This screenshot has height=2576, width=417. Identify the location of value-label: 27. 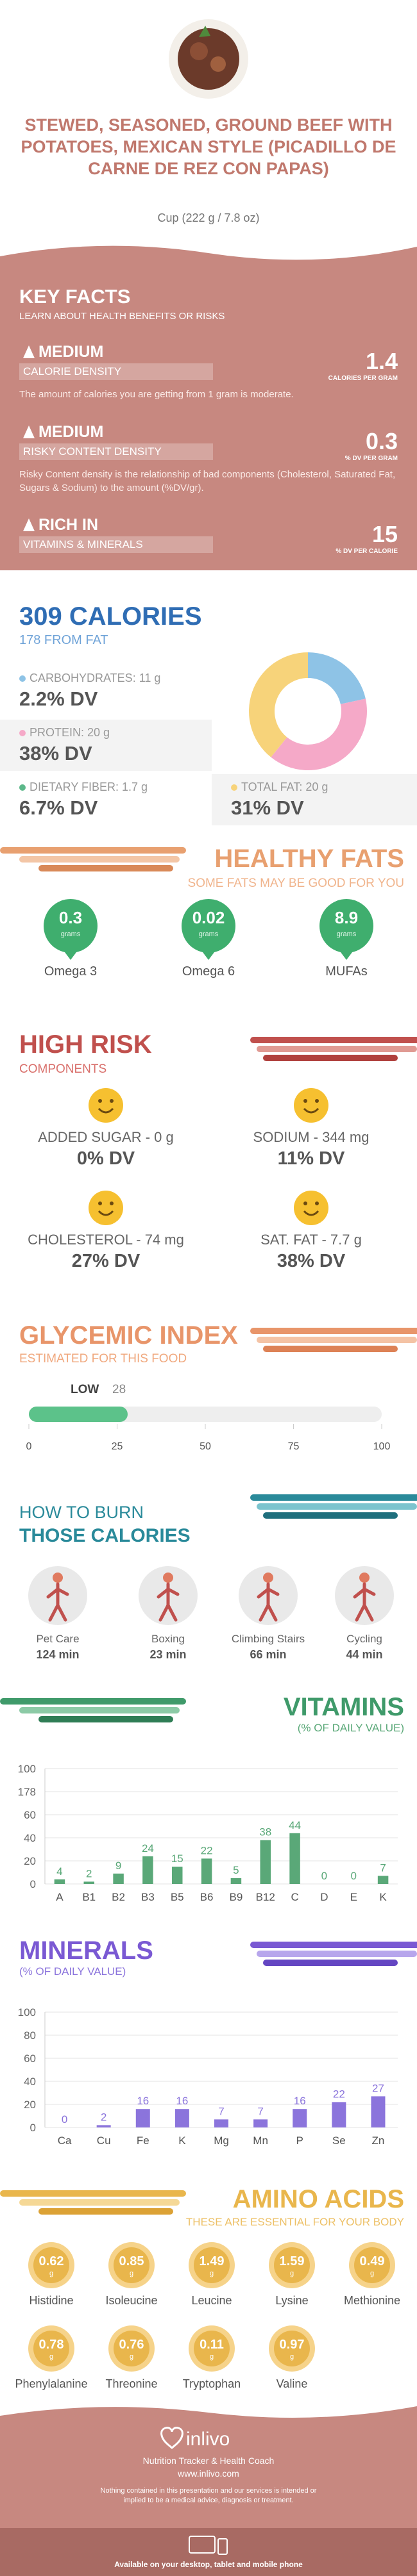
(378, 2088).